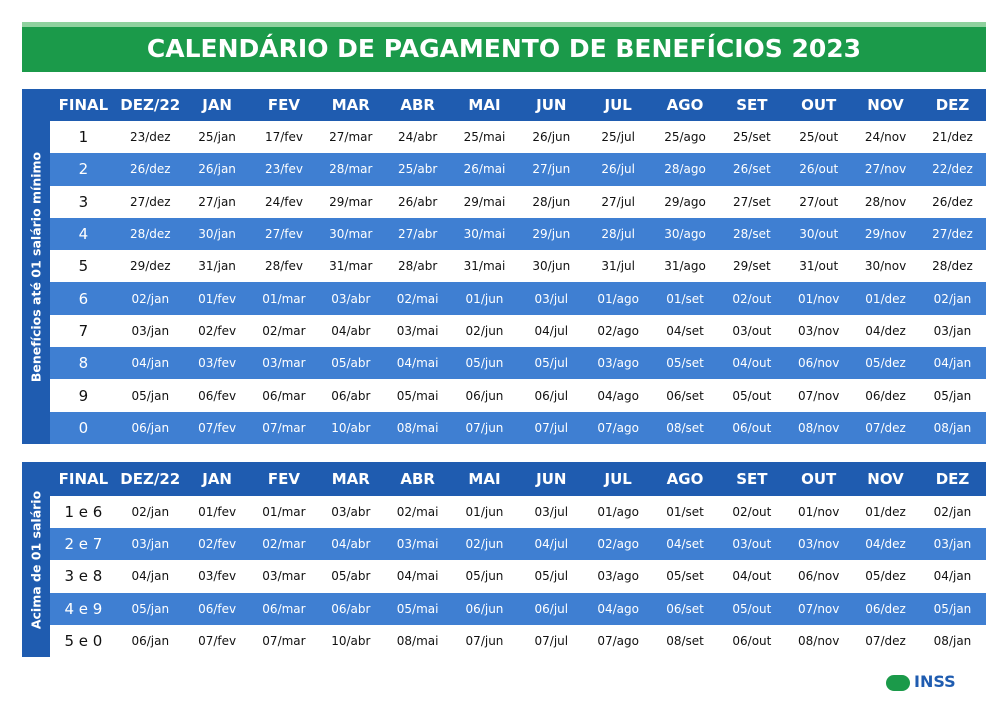 This screenshot has height=706, width=1008. I want to click on side-band: Benefícios até 01 salário mínimo, so click(36, 266).